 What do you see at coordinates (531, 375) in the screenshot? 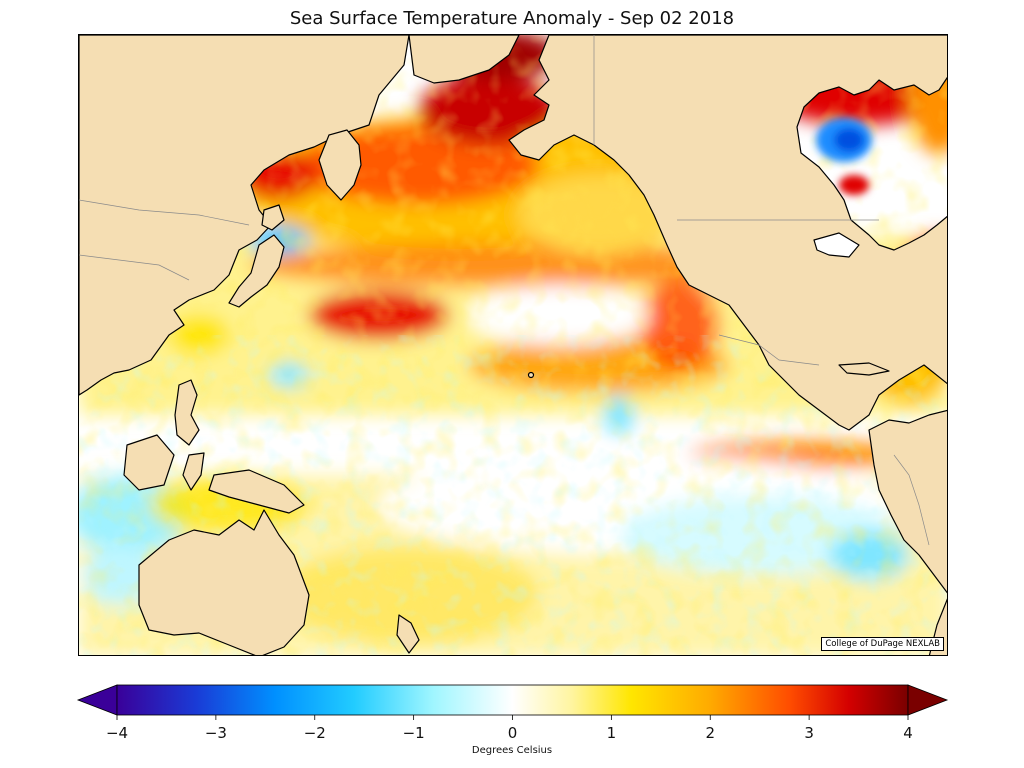
I see `hawaii` at bounding box center [531, 375].